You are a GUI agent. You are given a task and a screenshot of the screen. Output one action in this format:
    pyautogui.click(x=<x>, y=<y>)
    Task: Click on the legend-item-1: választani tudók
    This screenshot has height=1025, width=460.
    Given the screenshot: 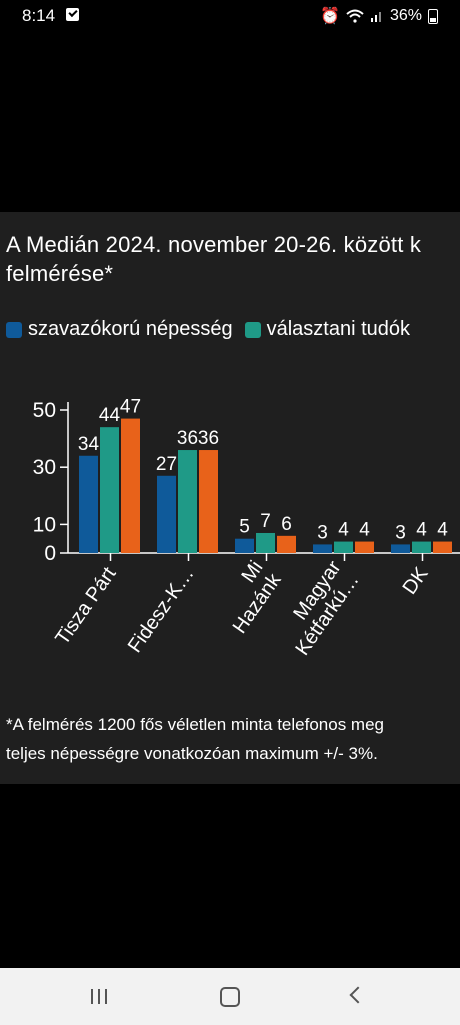 What is the action you would take?
    pyautogui.click(x=327, y=329)
    